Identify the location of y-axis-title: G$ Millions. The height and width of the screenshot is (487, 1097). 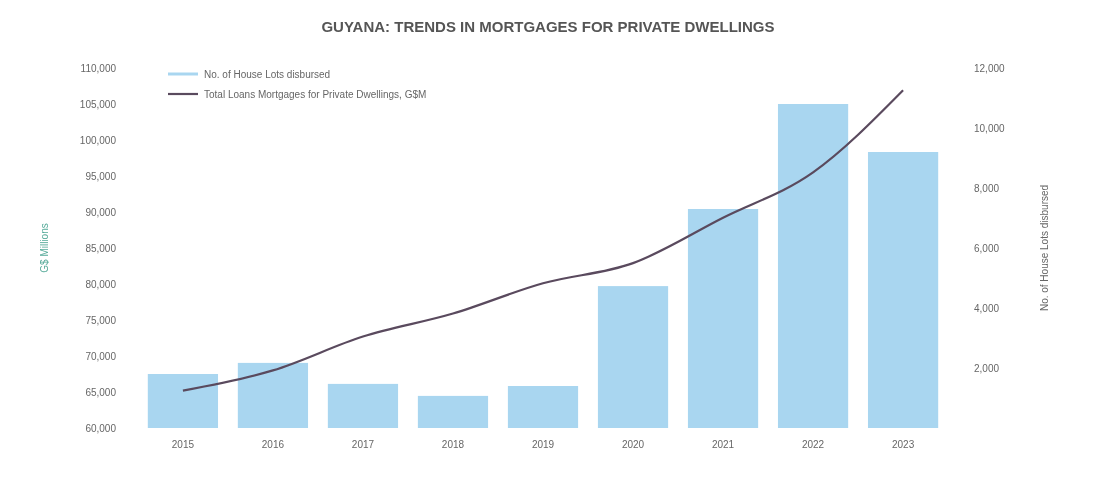
(44, 248).